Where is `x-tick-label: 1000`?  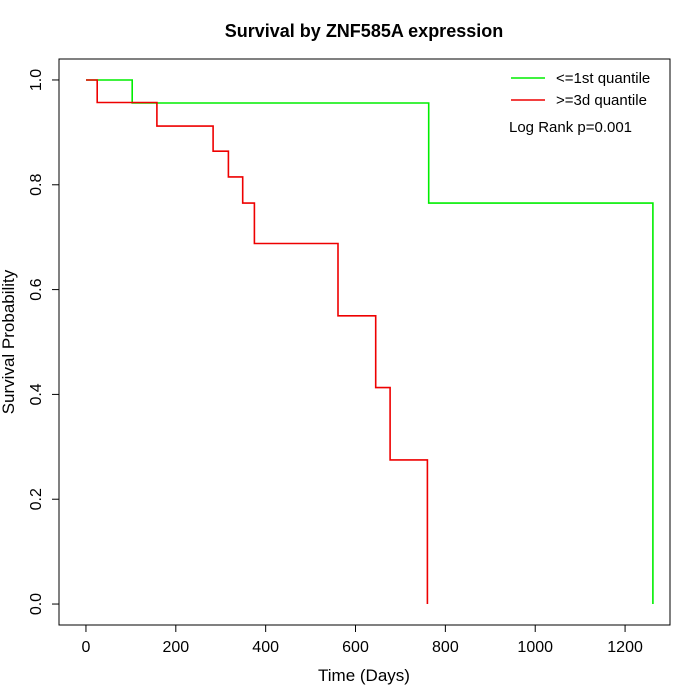 x-tick-label: 1000 is located at coordinates (535, 647).